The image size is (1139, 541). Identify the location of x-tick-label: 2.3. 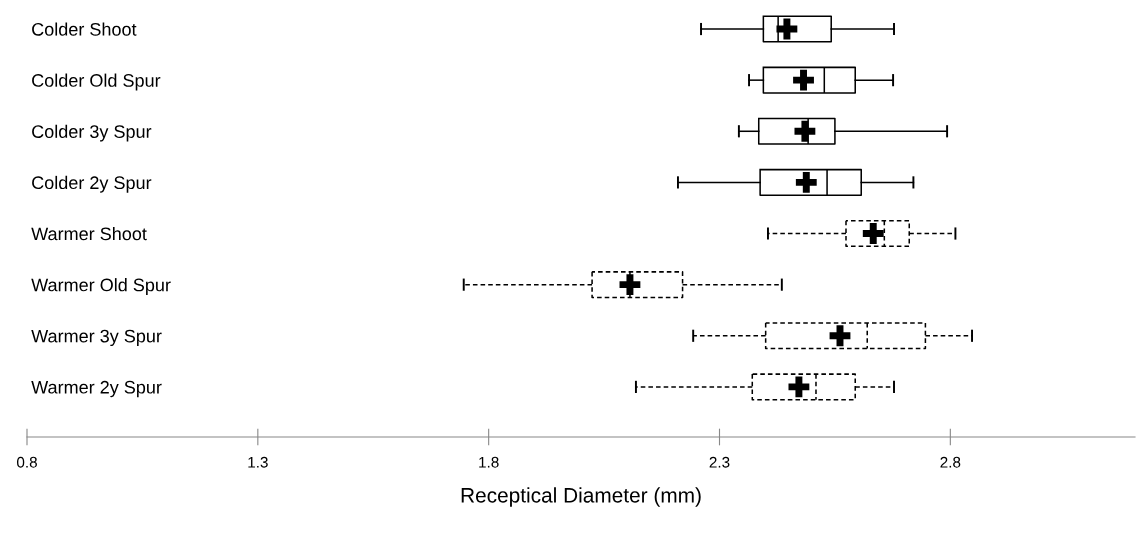
(719, 462).